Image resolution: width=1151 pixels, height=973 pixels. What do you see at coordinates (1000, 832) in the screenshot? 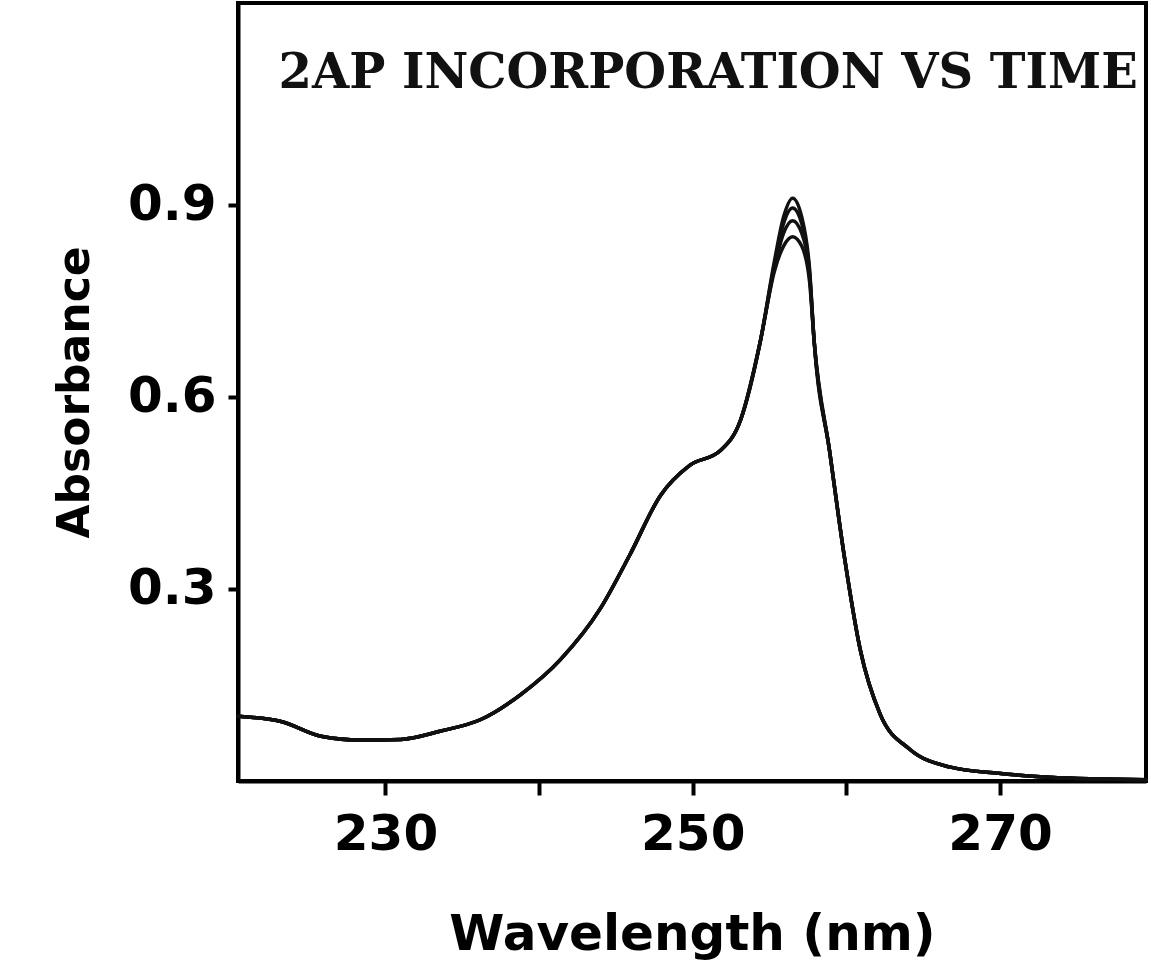
I see `x-tick-label: 270` at bounding box center [1000, 832].